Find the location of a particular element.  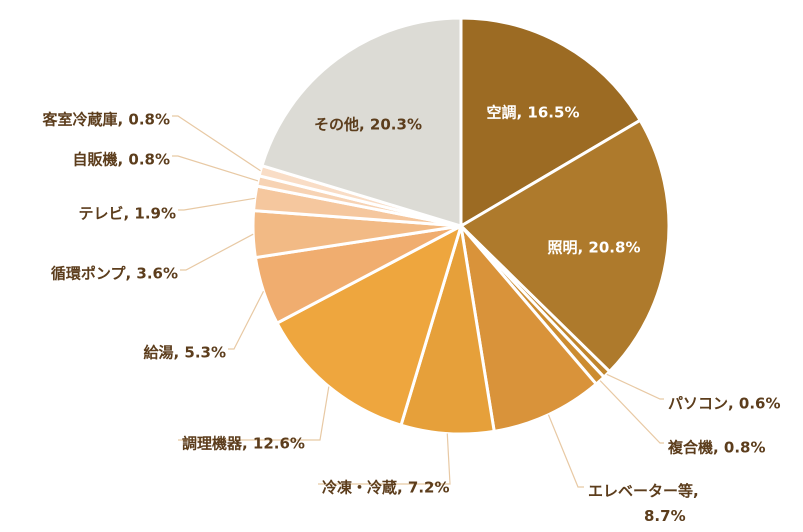

slice-label-8: 給湯, 5.3% is located at coordinates (184, 353).